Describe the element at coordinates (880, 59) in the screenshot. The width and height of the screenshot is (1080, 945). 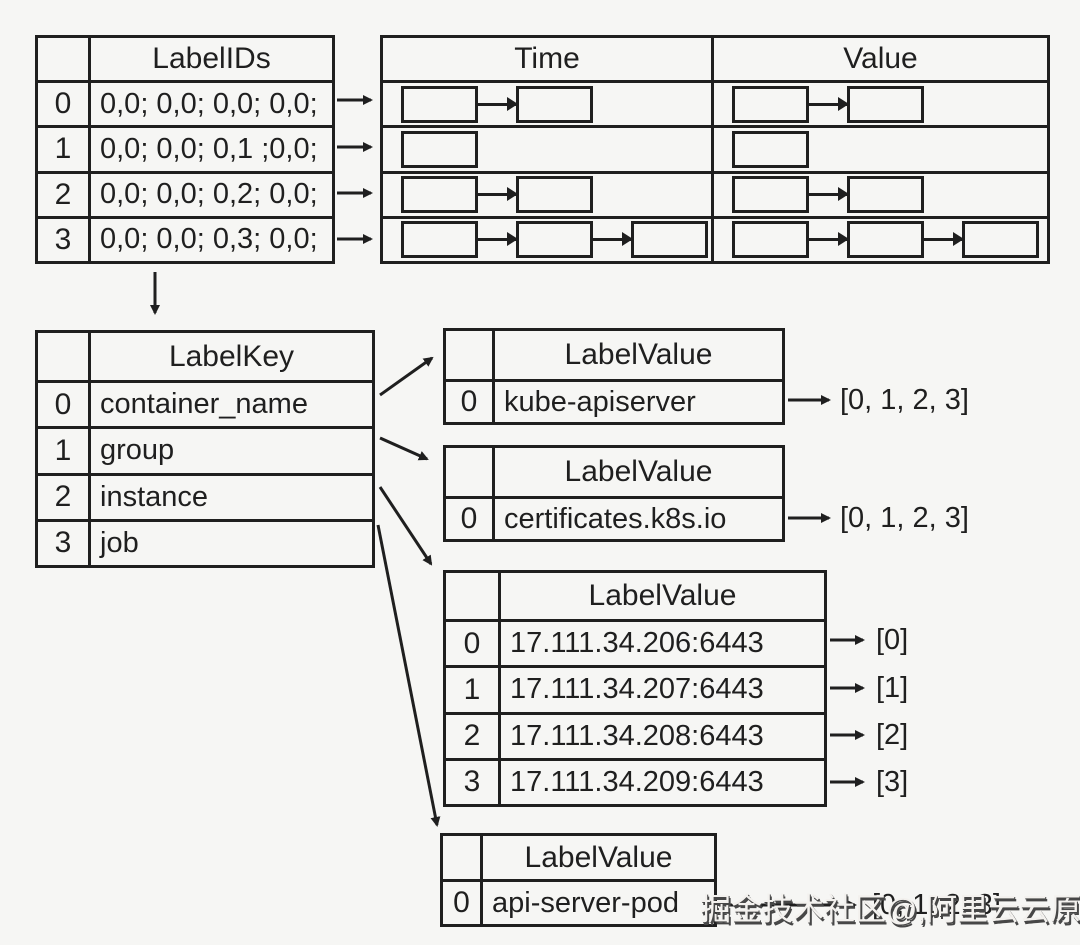
I see `value-header-row: Value` at that location.